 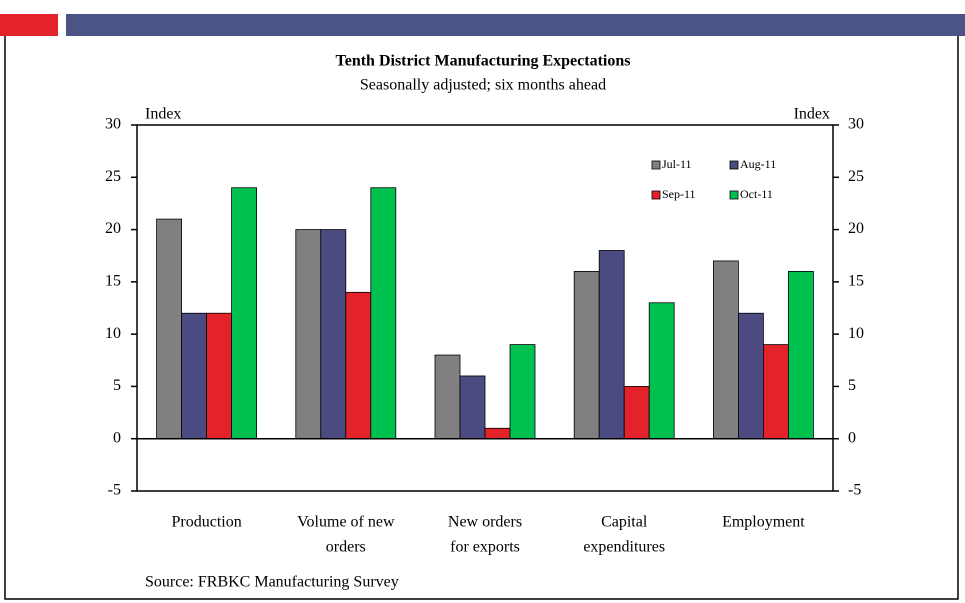 I want to click on legend-label: Jul-11, so click(x=677, y=164).